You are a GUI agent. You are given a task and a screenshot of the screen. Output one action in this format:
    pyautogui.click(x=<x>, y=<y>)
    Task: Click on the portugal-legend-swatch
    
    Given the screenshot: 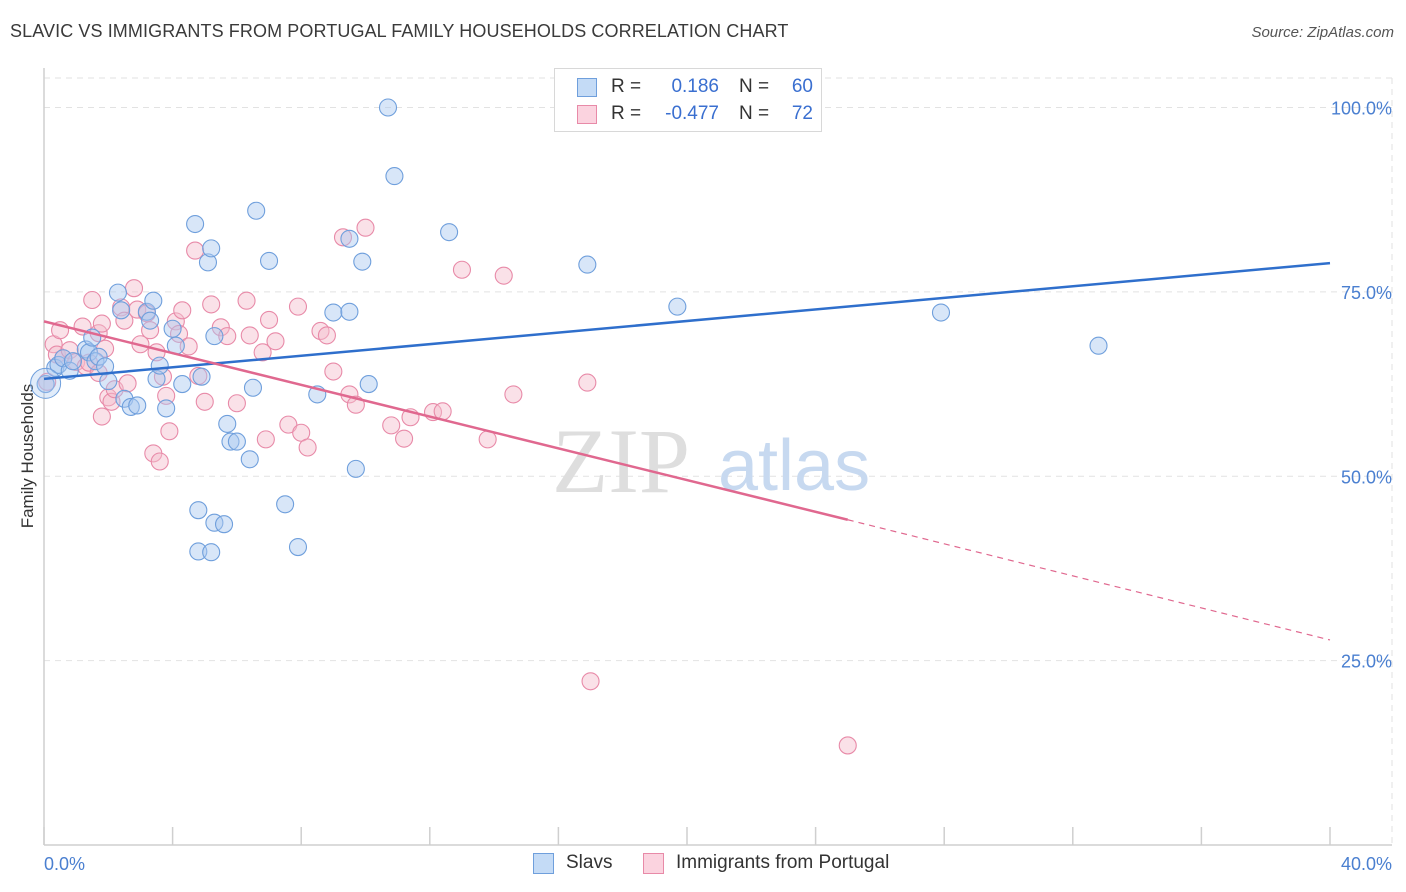 What is the action you would take?
    pyautogui.click(x=653, y=863)
    